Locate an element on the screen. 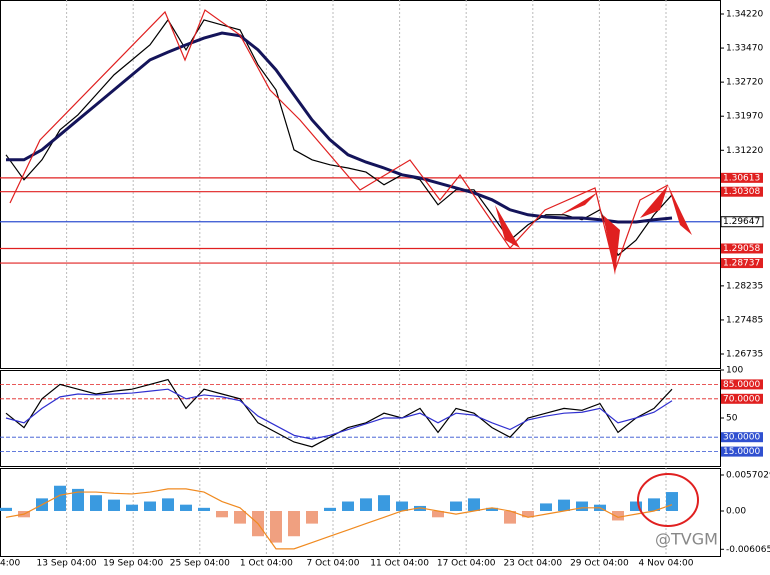 This screenshot has width=770, height=575. x-tick-label: 13 Sep 04:00 is located at coordinates (67, 564).